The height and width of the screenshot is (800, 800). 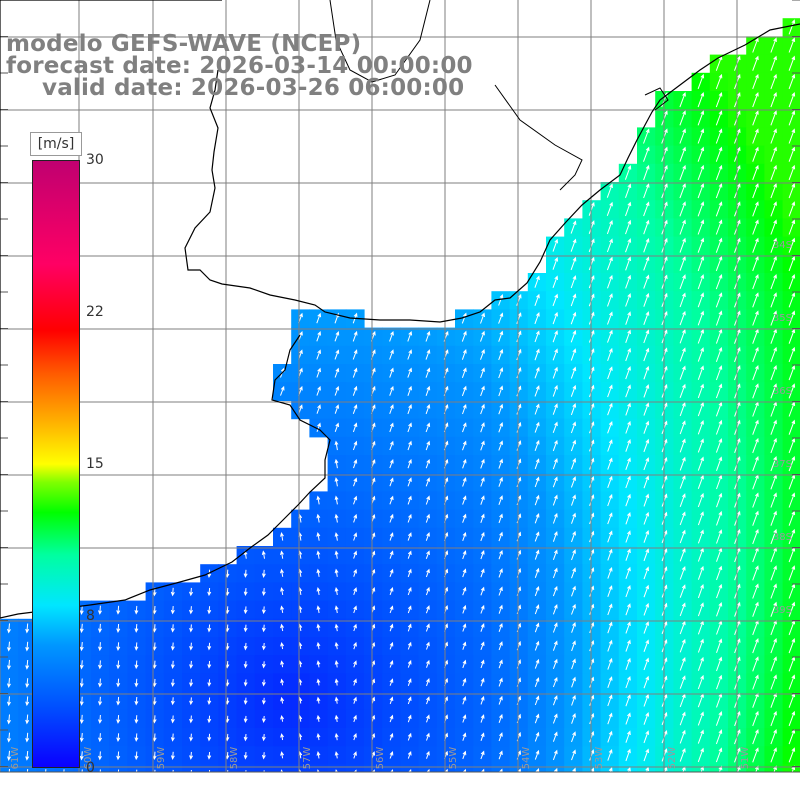 I want to click on bottom-margin, so click(x=400, y=786).